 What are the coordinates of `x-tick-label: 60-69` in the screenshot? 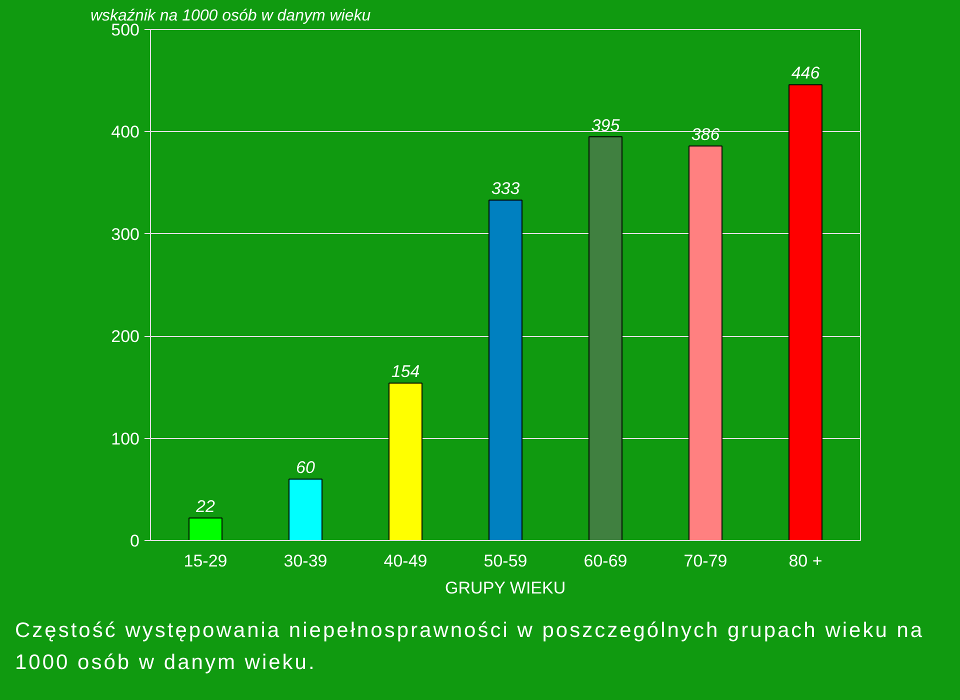 It's located at (606, 561).